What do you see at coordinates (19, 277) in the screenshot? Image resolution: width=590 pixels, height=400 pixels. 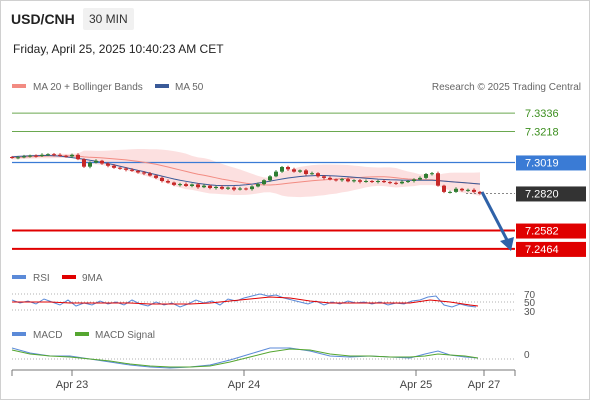 I see `rsi-legend-swatch` at bounding box center [19, 277].